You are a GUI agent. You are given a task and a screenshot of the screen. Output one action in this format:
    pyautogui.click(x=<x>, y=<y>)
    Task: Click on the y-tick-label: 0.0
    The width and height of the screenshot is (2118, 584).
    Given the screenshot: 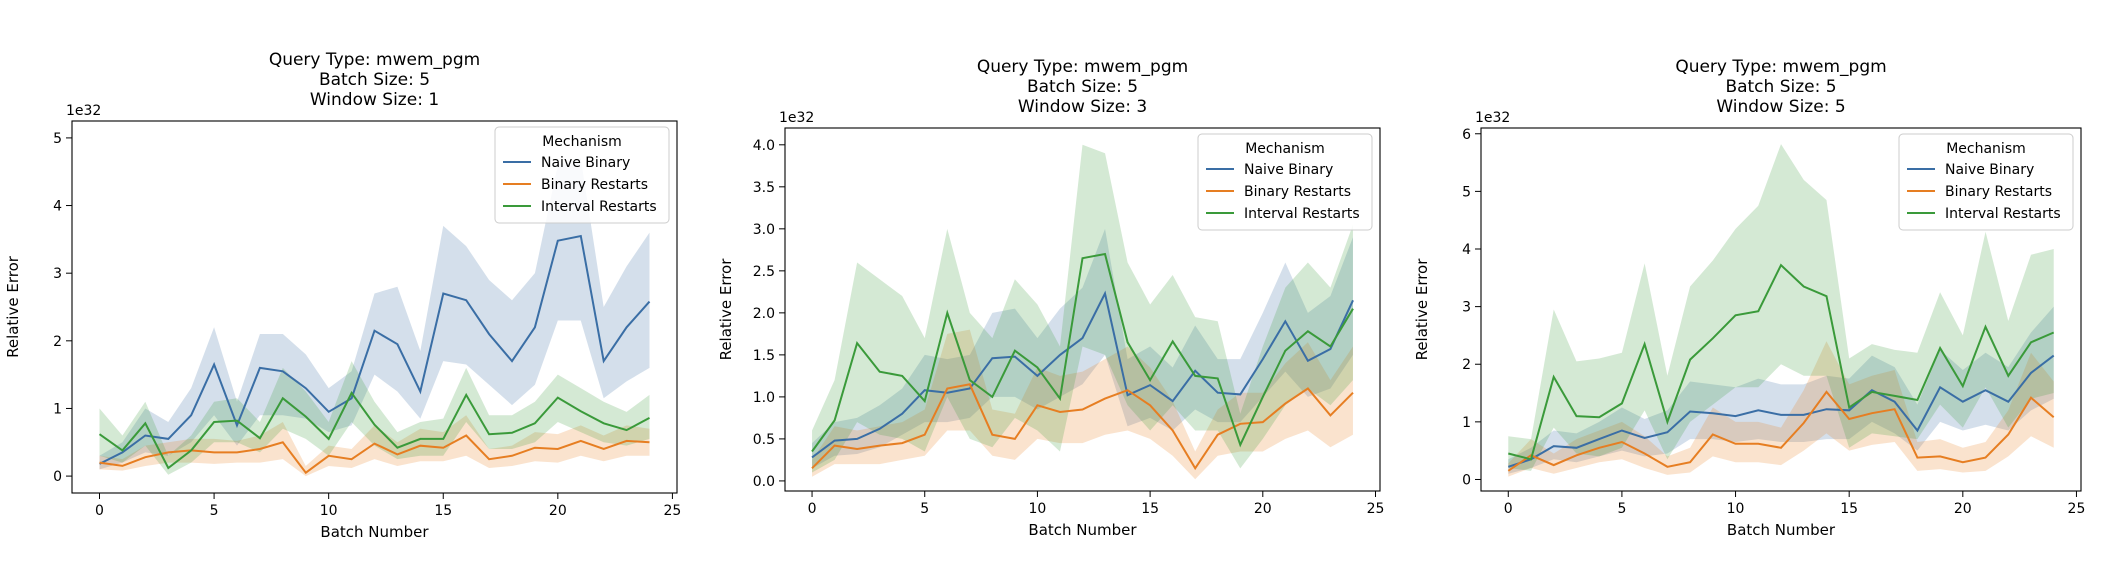 What is the action you would take?
    pyautogui.click(x=764, y=482)
    